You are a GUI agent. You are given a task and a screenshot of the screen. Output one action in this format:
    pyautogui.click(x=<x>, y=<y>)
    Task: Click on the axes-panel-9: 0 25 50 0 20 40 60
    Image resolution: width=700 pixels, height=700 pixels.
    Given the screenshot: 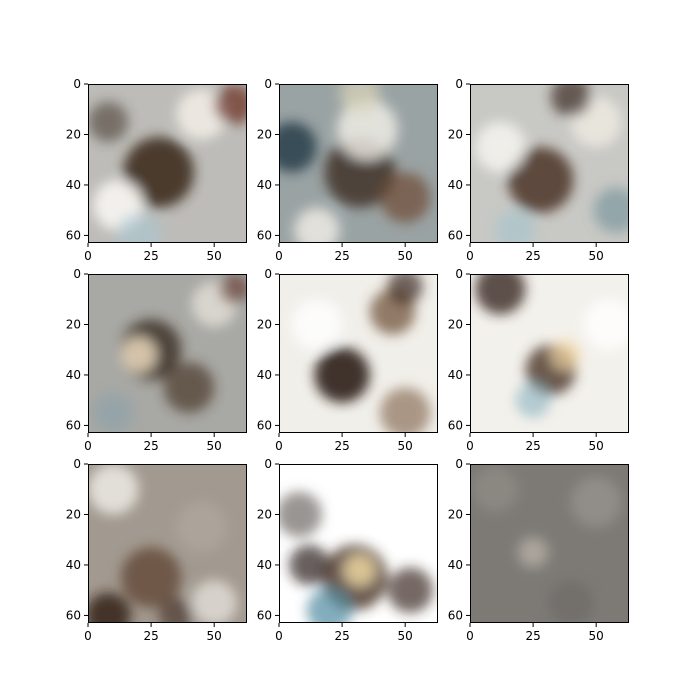 What is the action you would take?
    pyautogui.click(x=538, y=550)
    